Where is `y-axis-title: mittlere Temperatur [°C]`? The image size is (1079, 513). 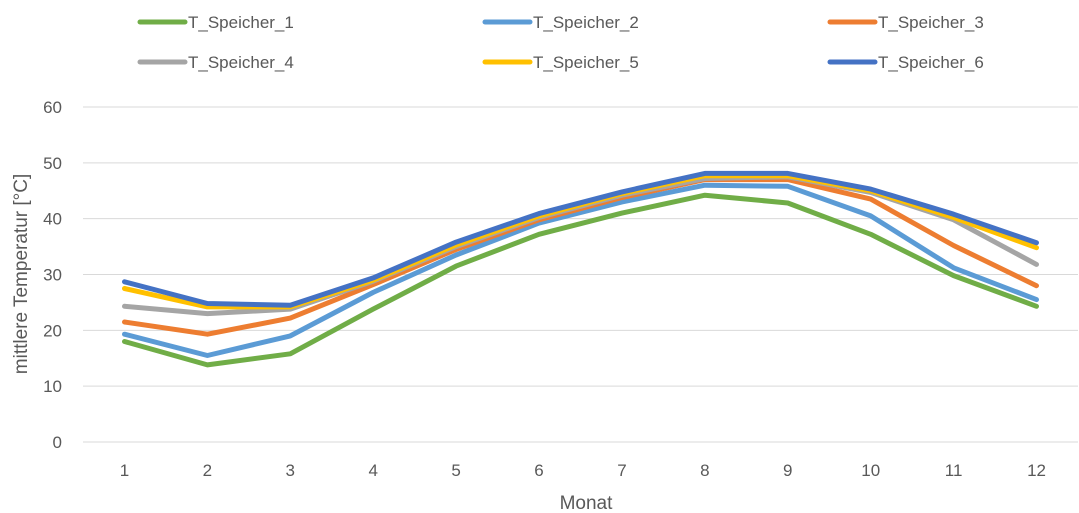 y-axis-title: mittlere Temperatur [°C] is located at coordinates (21, 274).